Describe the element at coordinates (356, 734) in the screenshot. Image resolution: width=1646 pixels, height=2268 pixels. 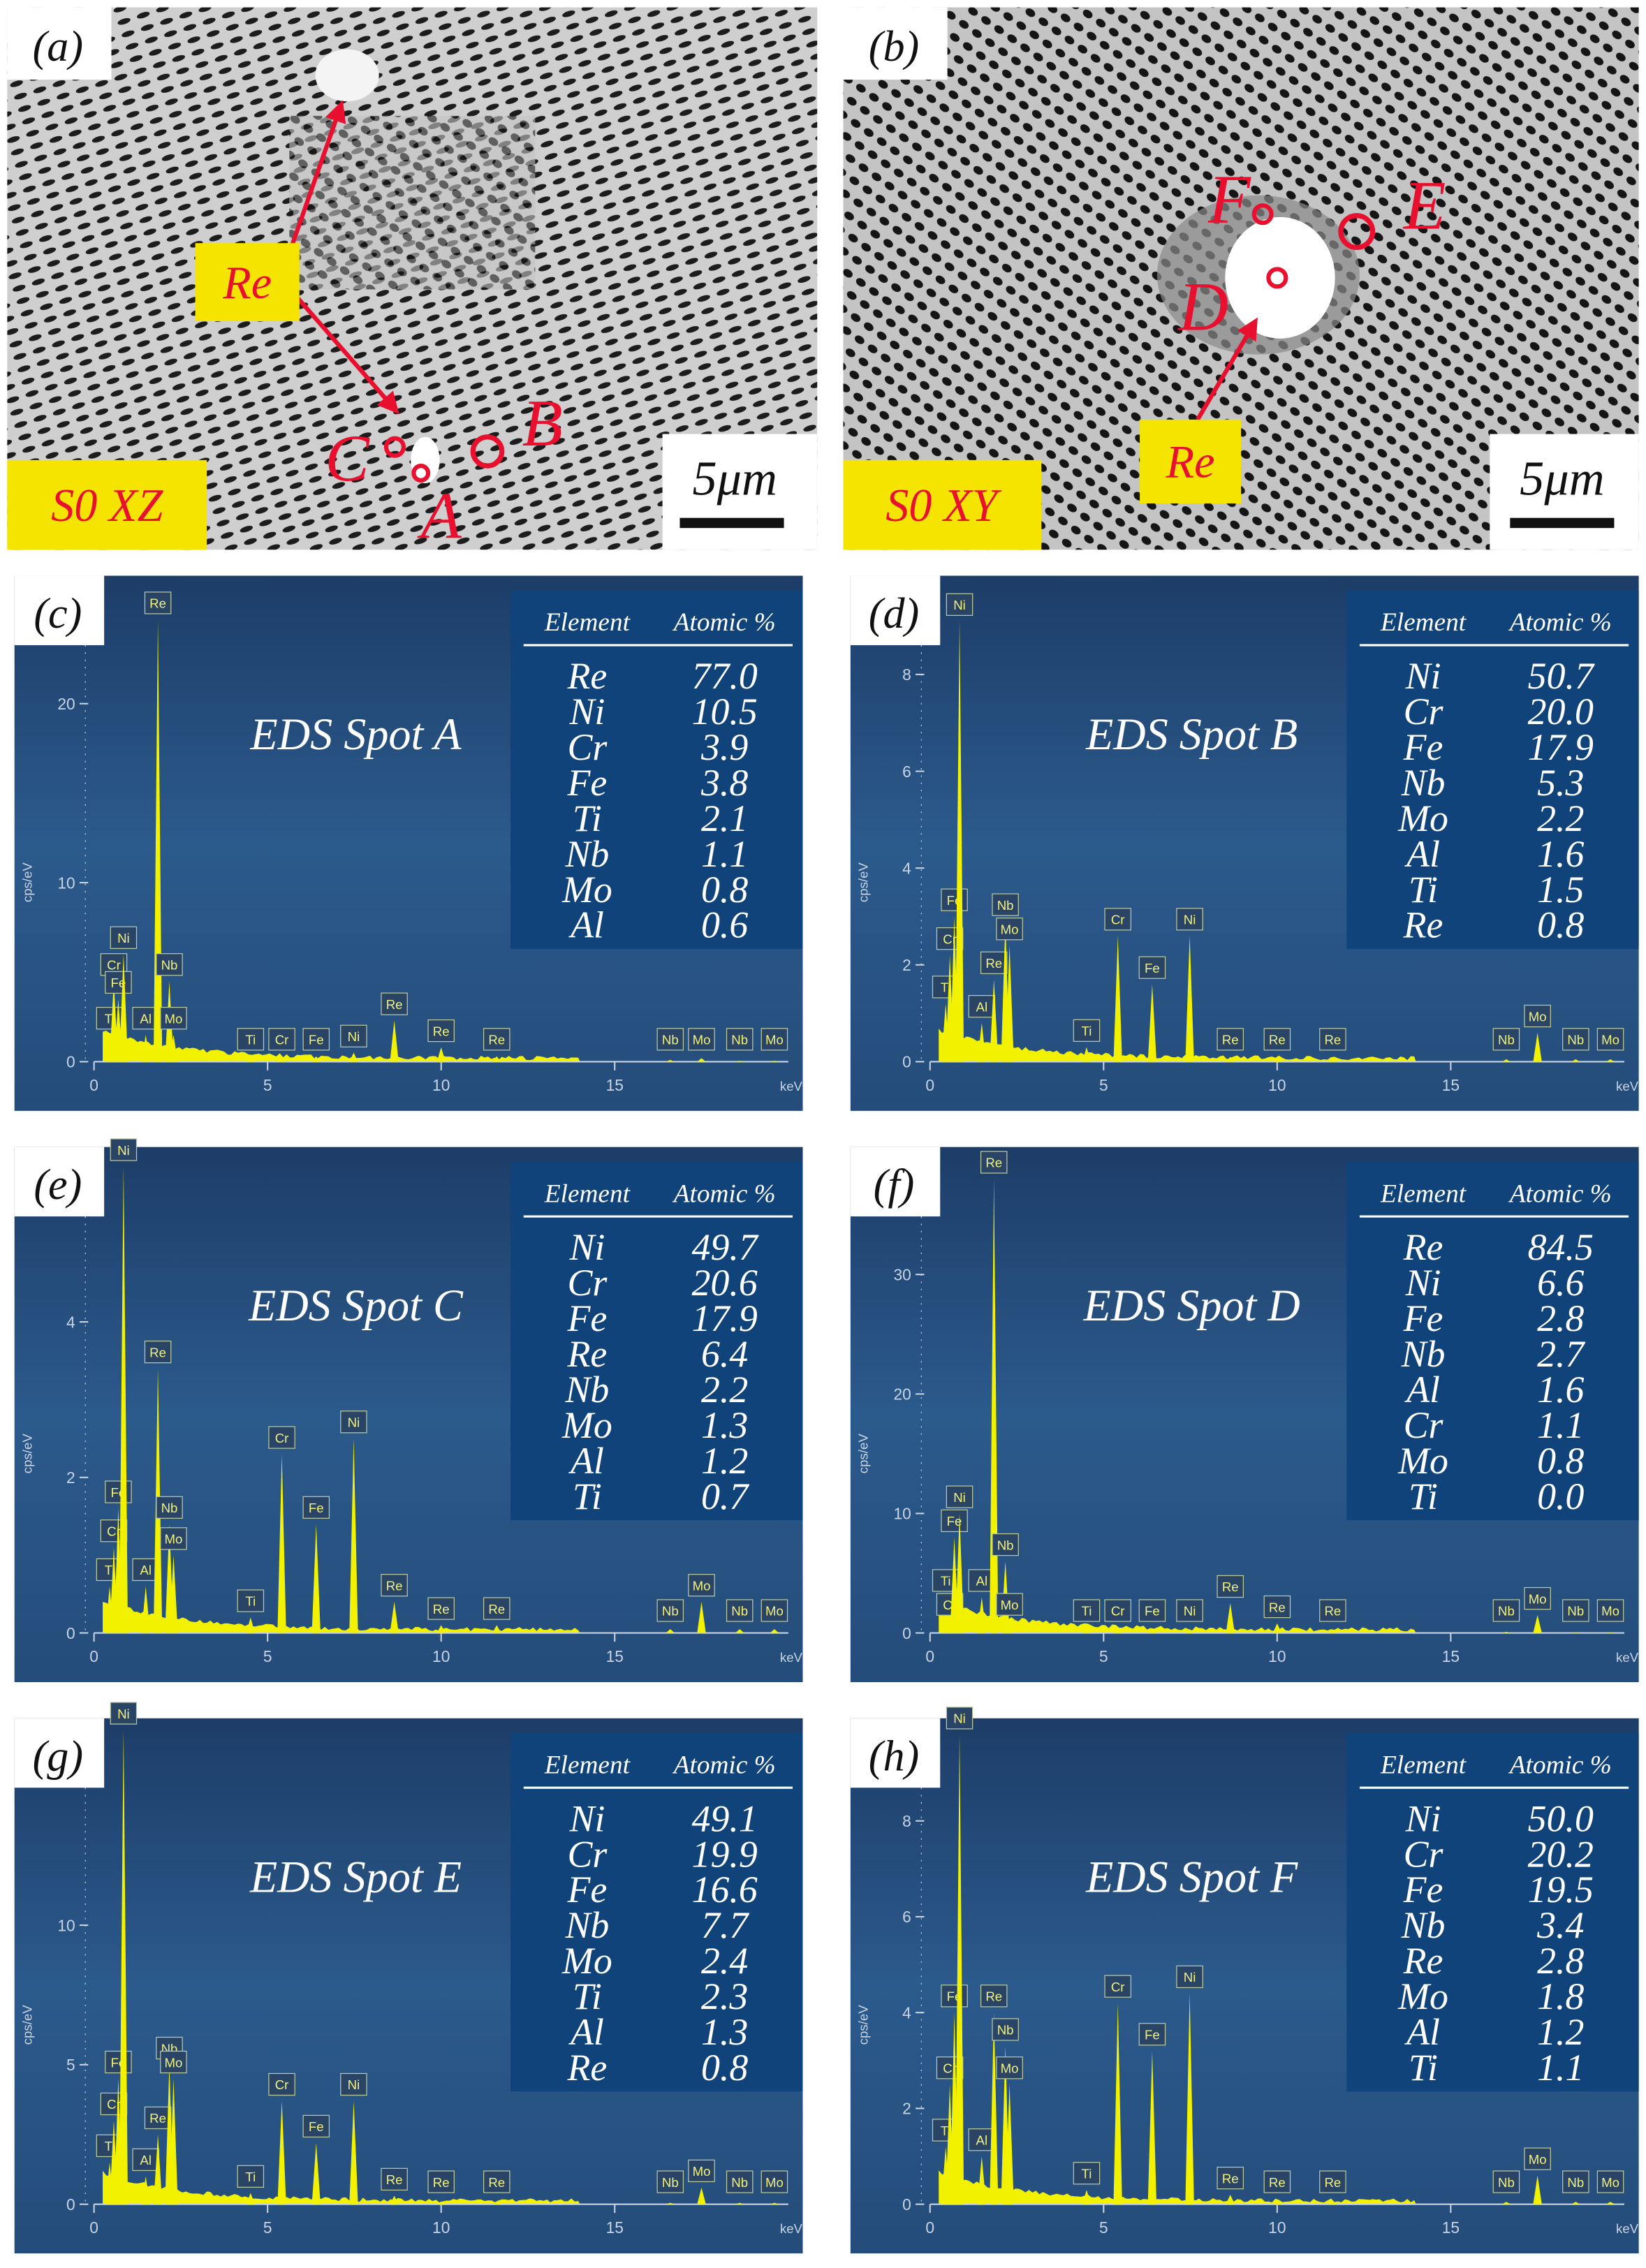
I see `spectrum-title: EDS Spot A` at that location.